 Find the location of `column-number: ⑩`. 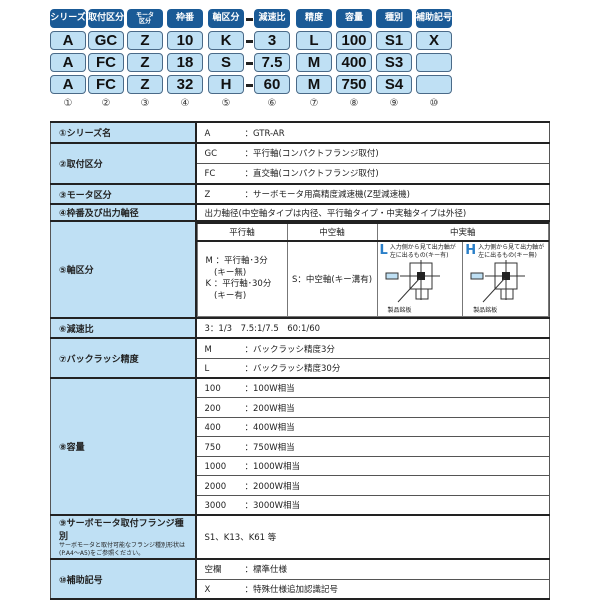

column-number: ⑩ is located at coordinates (434, 103).